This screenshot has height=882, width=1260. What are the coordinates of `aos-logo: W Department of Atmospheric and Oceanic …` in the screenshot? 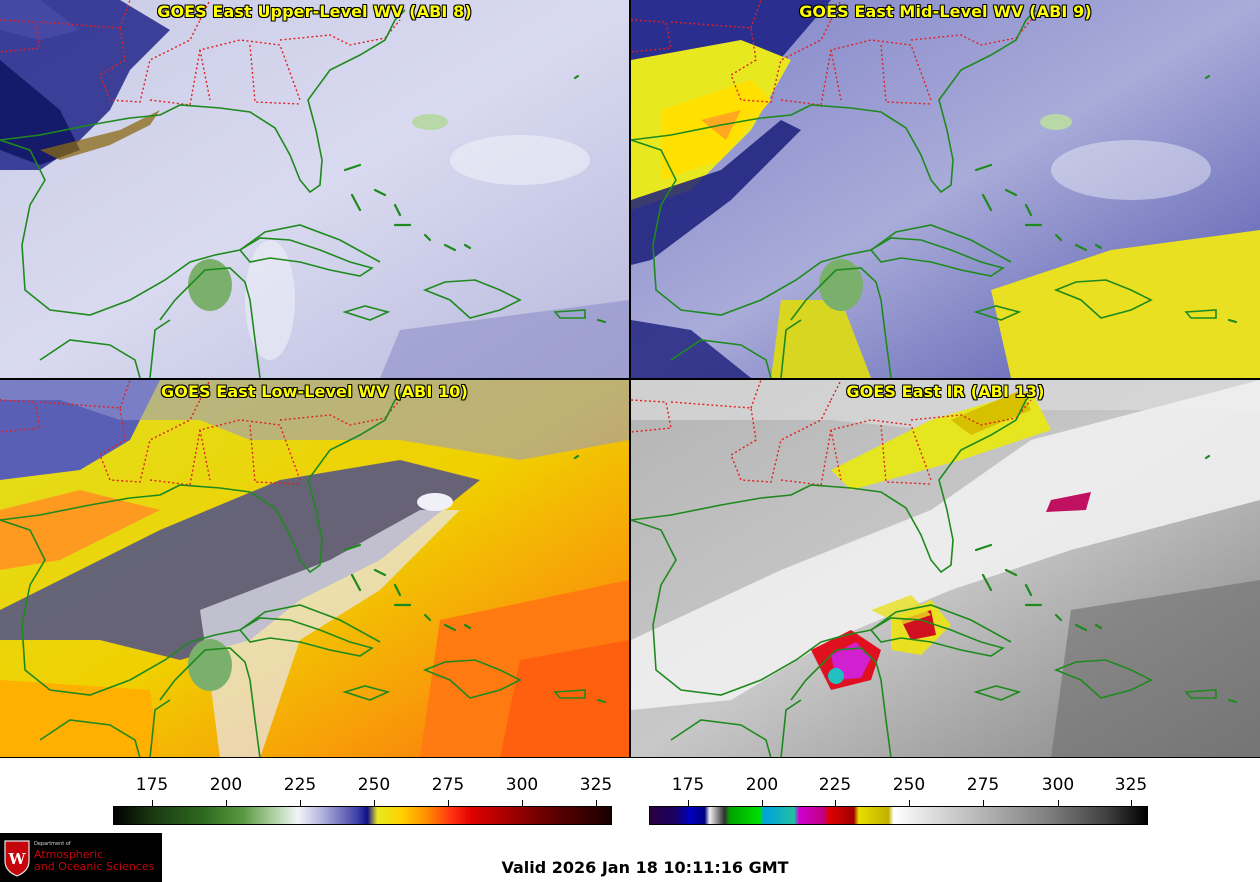 It's located at (81, 857).